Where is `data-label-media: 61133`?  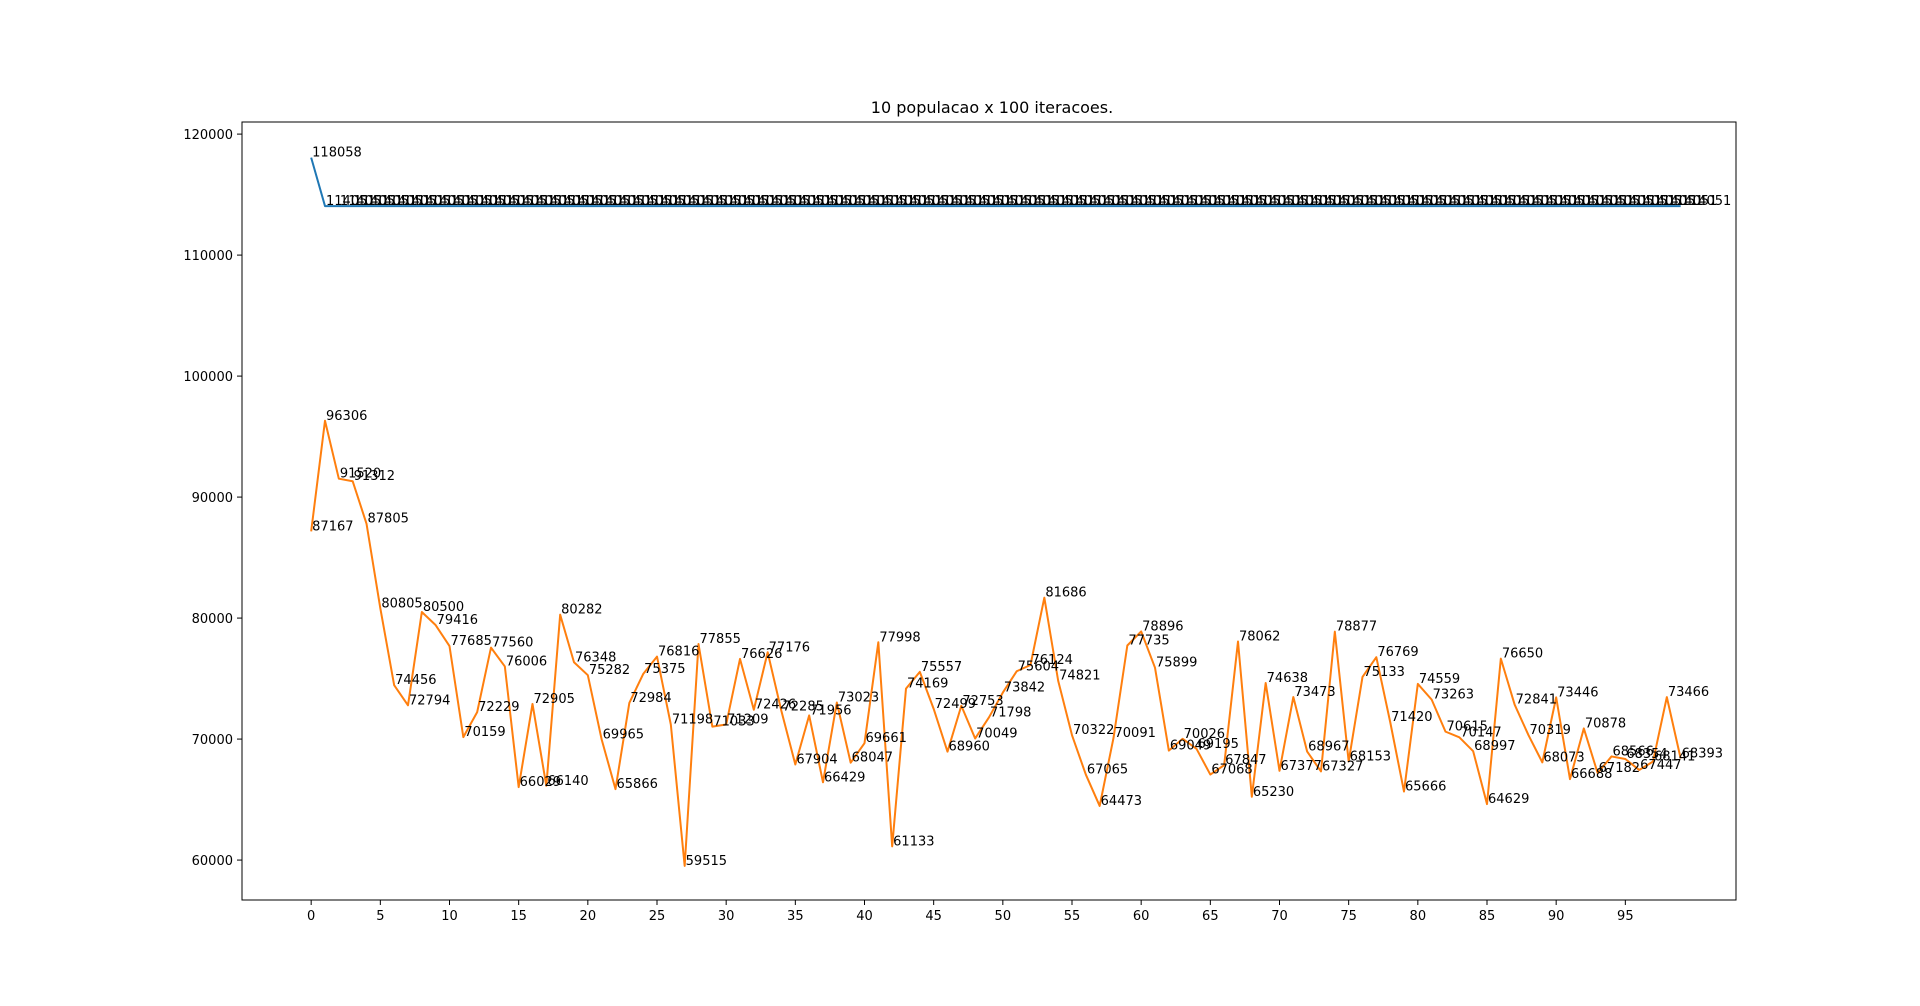 data-label-media: 61133 is located at coordinates (913, 841).